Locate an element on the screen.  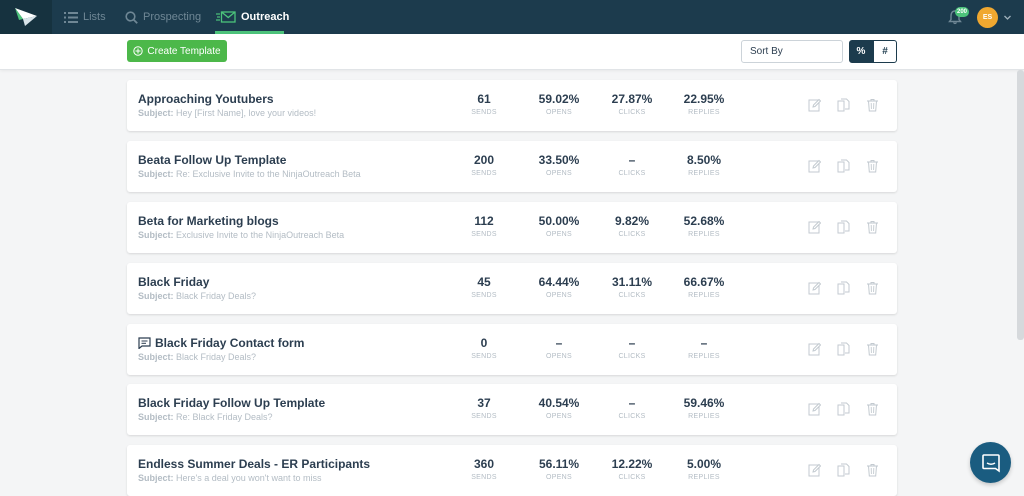
templates-toolbar: Create Template Sort By % # is located at coordinates (512, 52).